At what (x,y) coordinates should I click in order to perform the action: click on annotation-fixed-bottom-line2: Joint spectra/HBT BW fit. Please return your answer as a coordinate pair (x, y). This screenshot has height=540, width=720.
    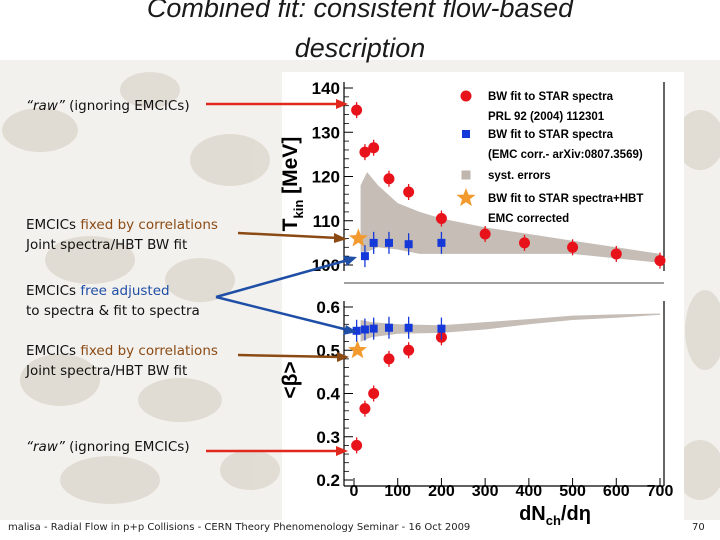
    Looking at the image, I should click on (107, 371).